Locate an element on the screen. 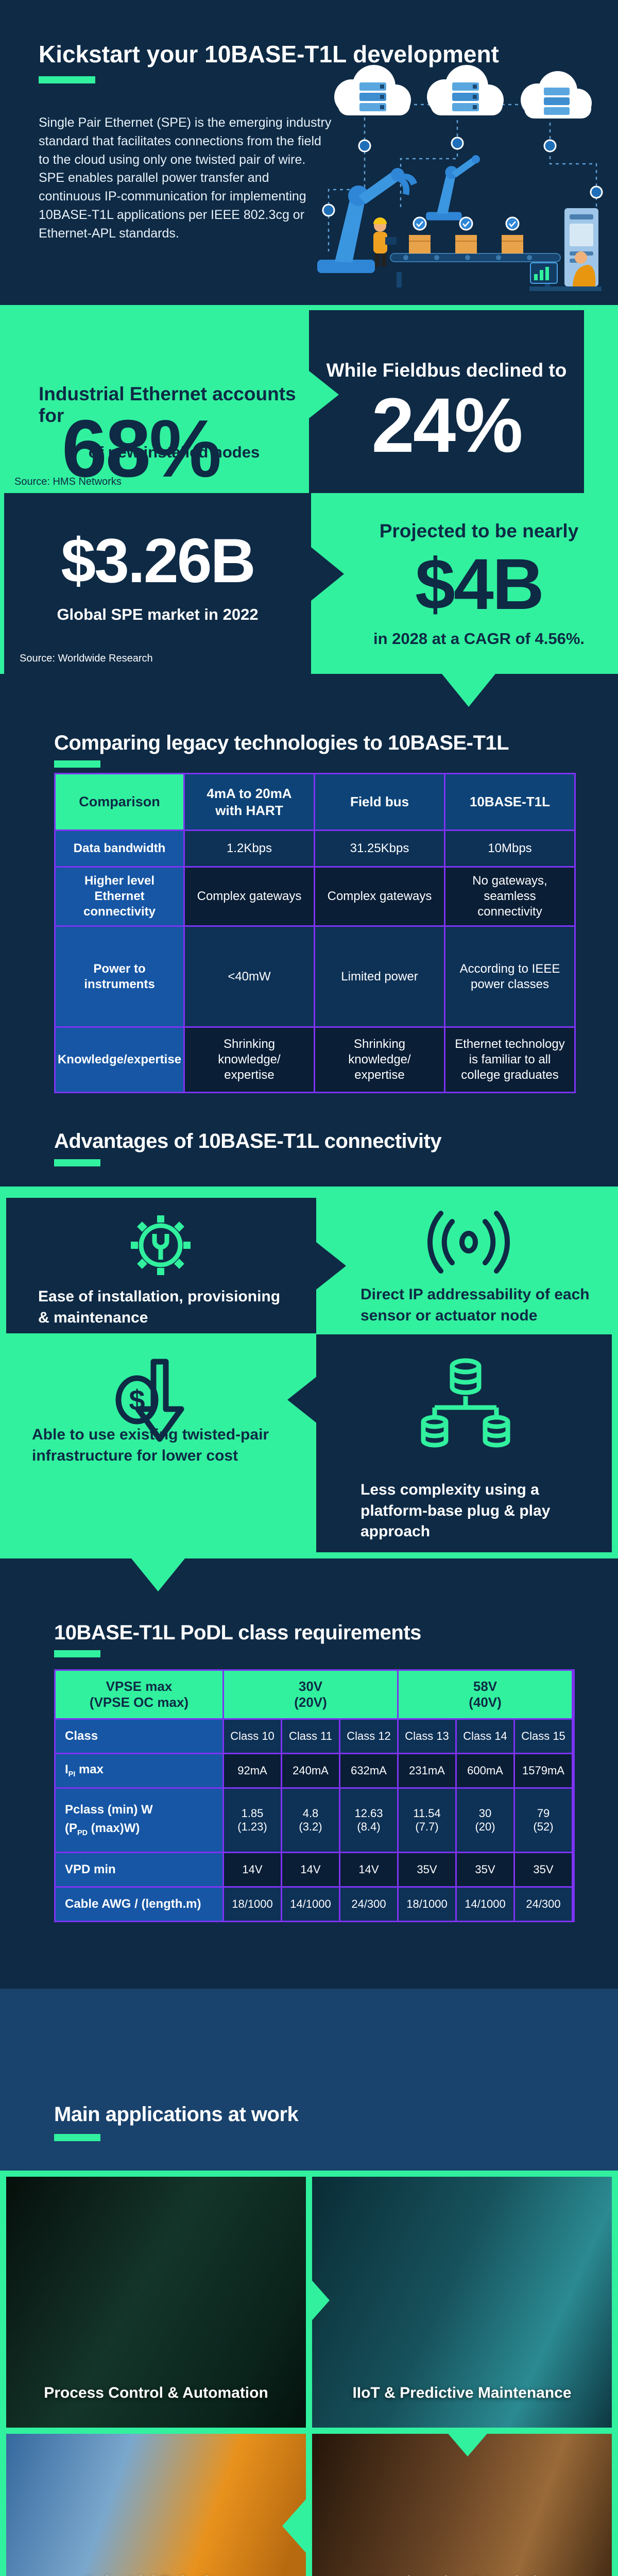 The width and height of the screenshot is (618, 2576). fieldbus-stat-panel: While Fieldbus declined to 24% is located at coordinates (446, 401).